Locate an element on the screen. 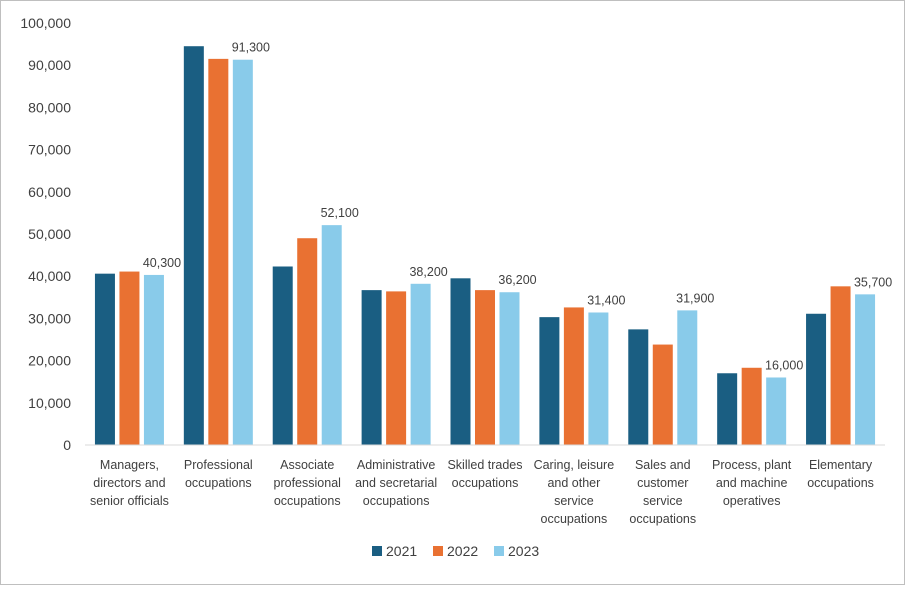  legend-swatch-2023 is located at coordinates (499, 551).